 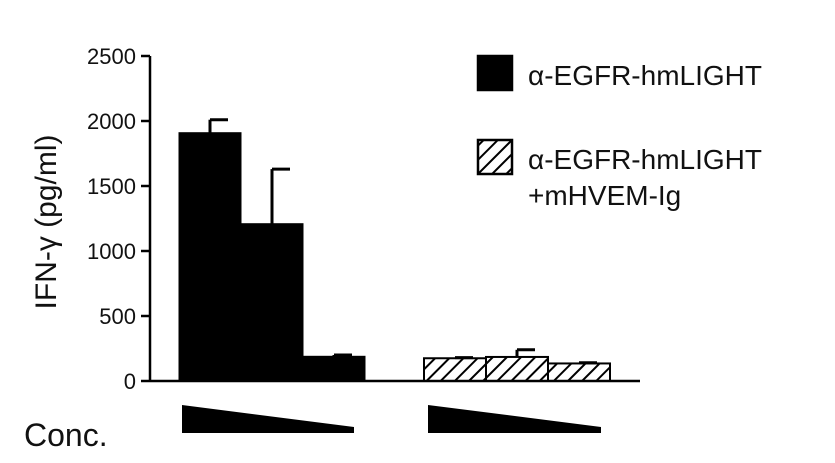 What do you see at coordinates (66, 435) in the screenshot?
I see `x-axis-label: Conc.` at bounding box center [66, 435].